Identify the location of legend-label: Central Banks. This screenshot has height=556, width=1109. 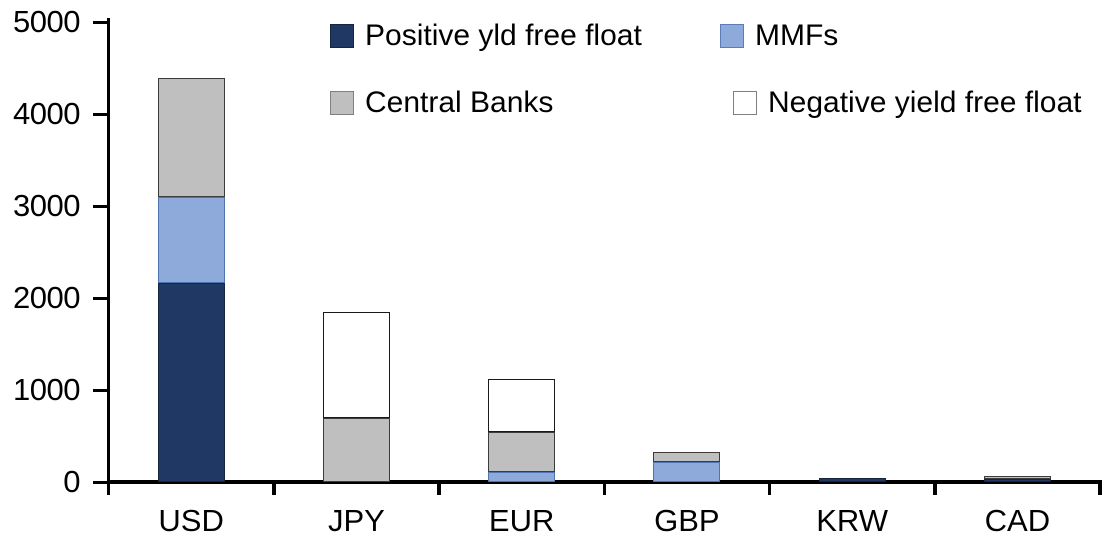
(459, 102).